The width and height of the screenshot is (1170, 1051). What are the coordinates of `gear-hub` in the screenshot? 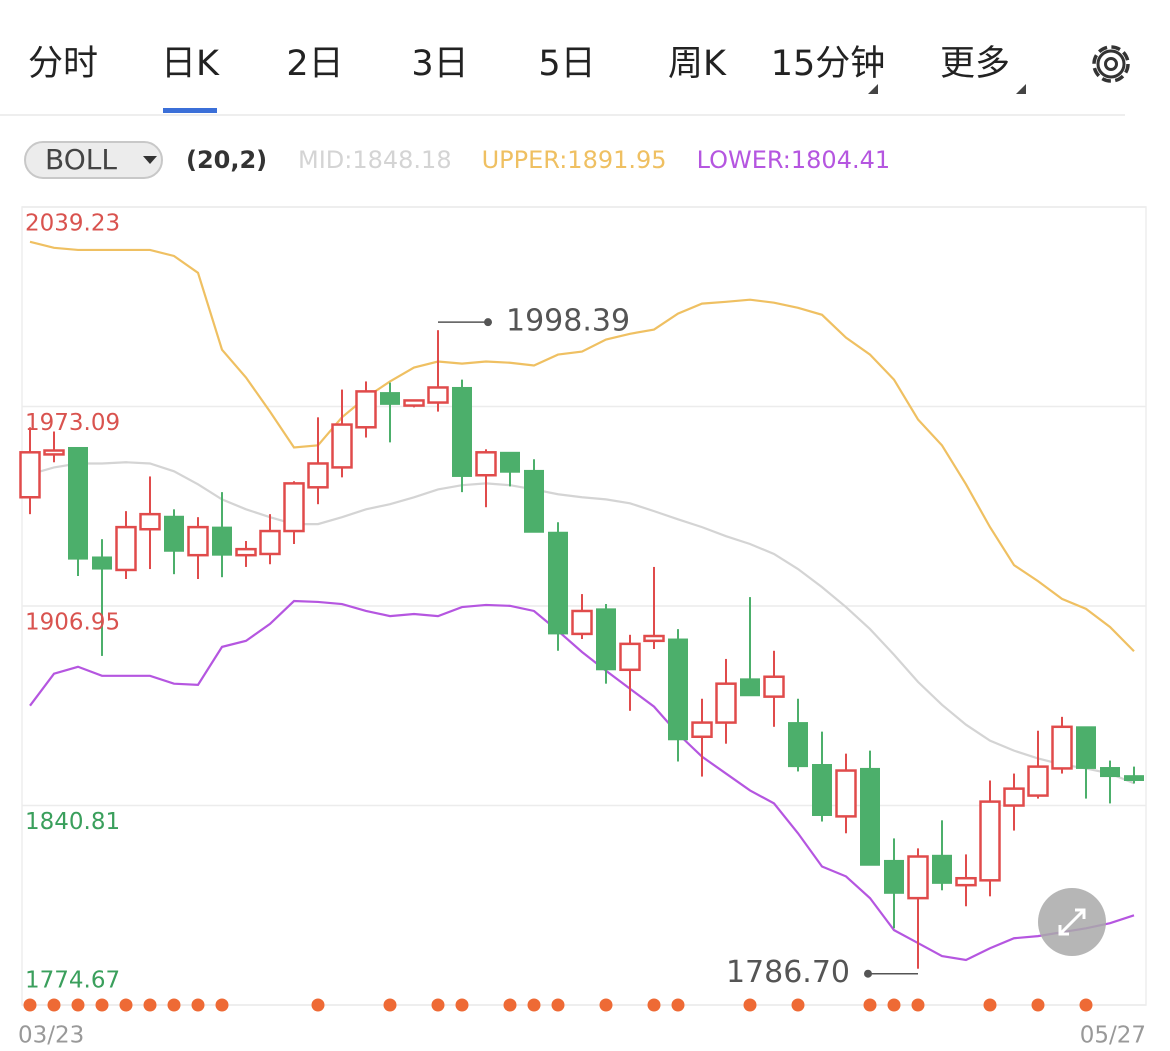 It's located at (1111, 64).